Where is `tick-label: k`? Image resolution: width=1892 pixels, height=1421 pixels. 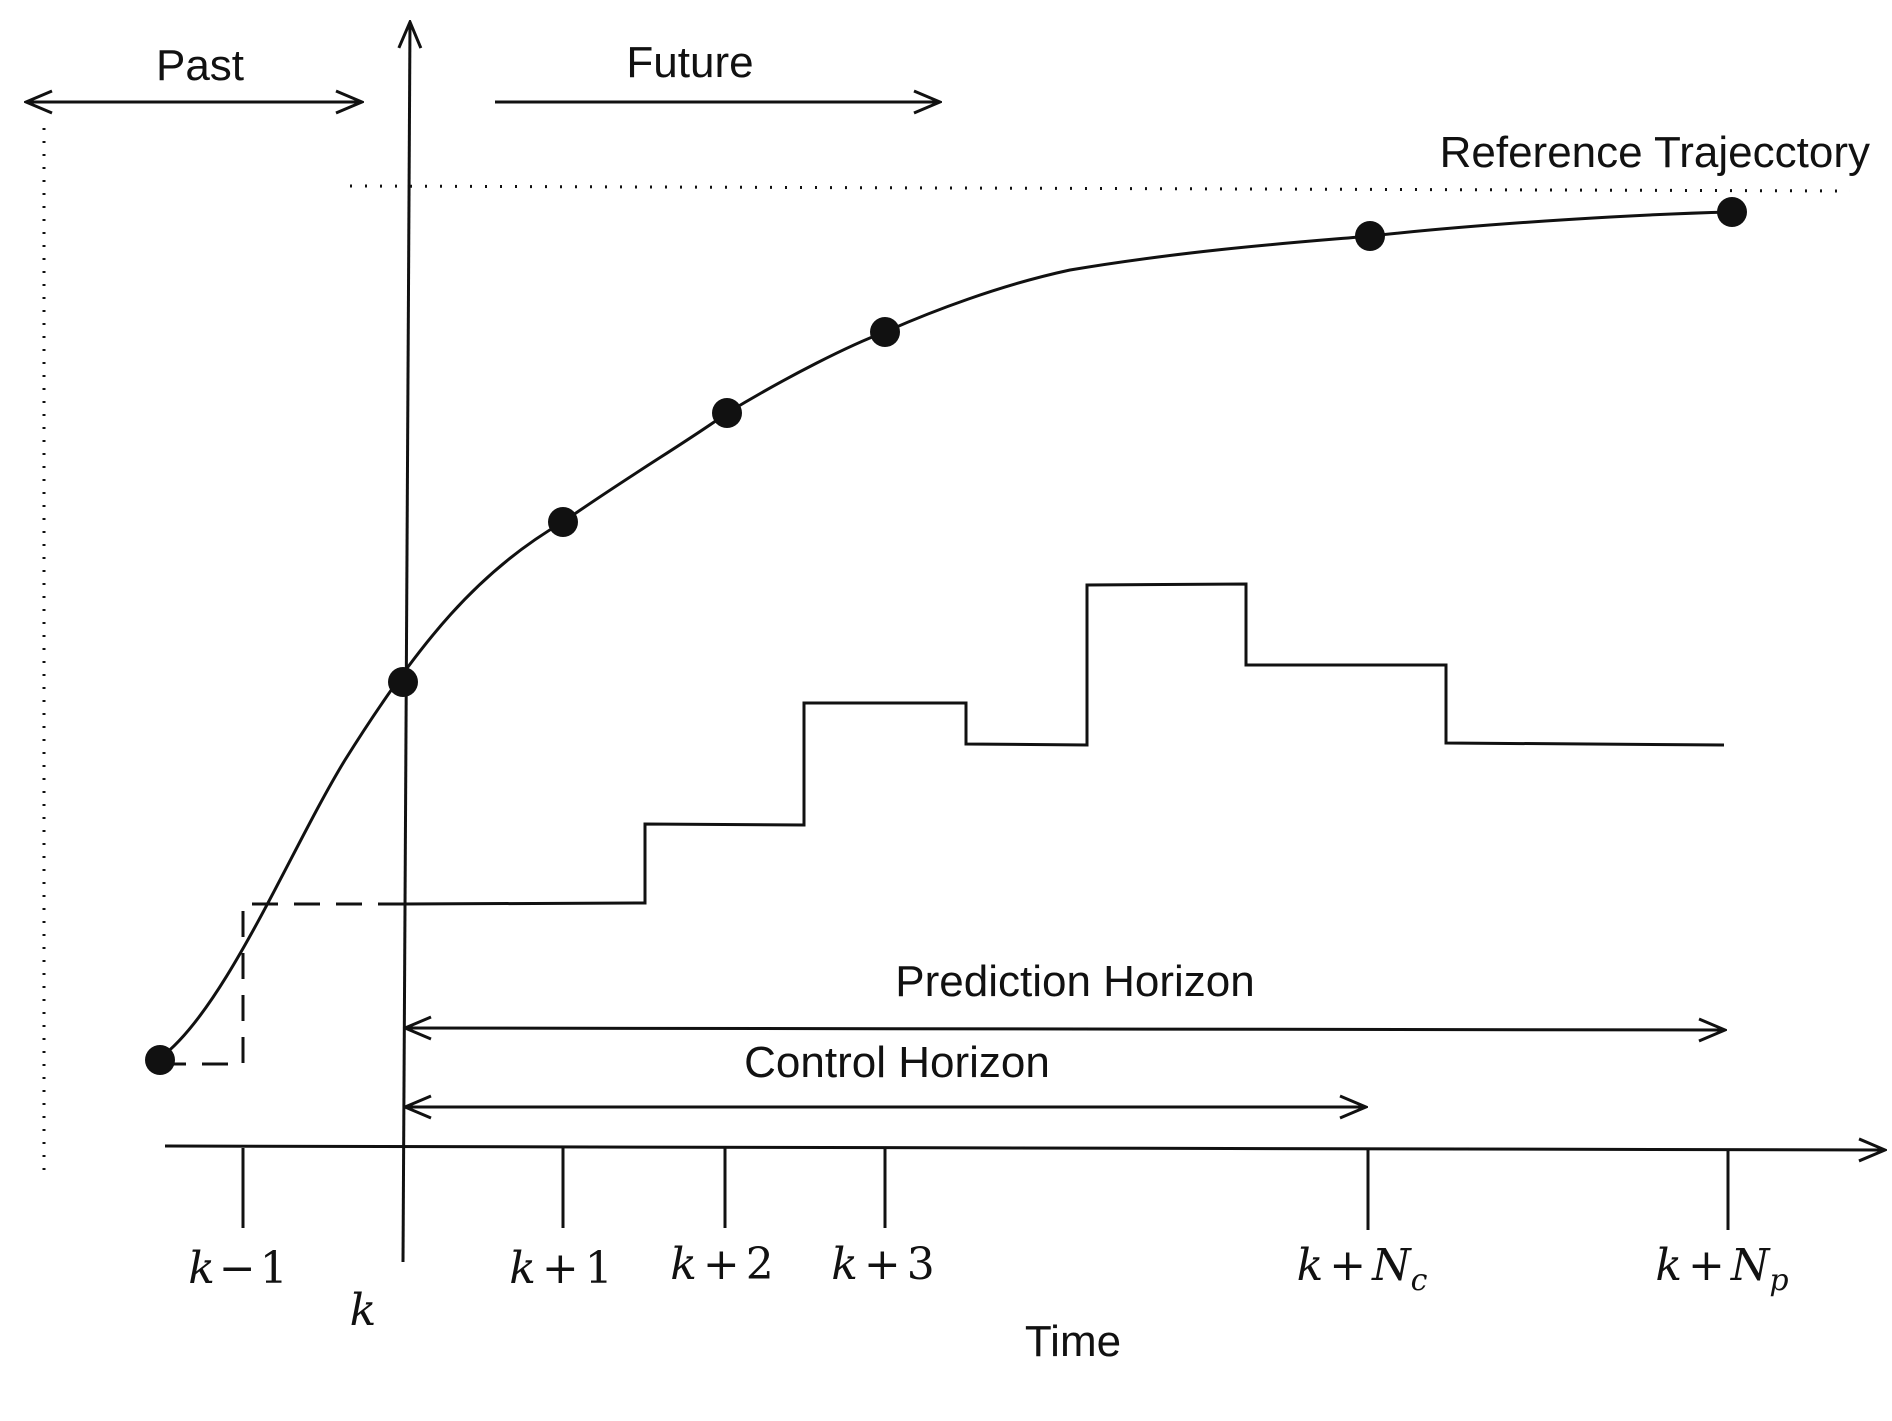 tick-label: k is located at coordinates (363, 1310).